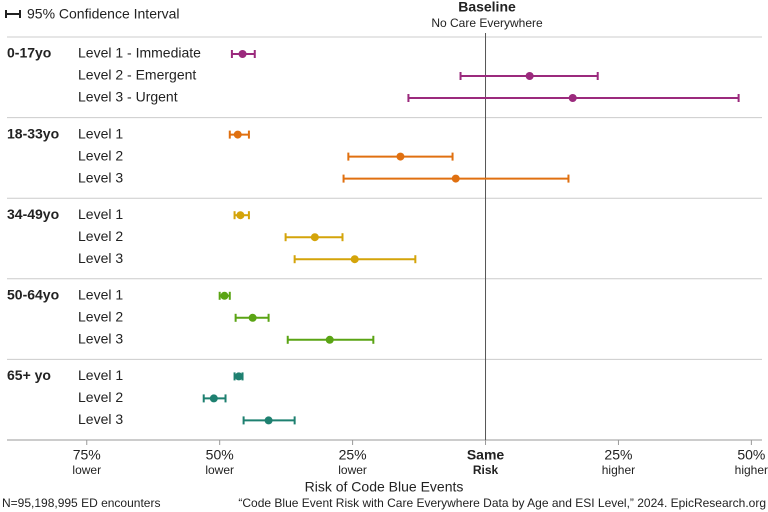  I want to click on baseline-title: Baseline, so click(487, 7).